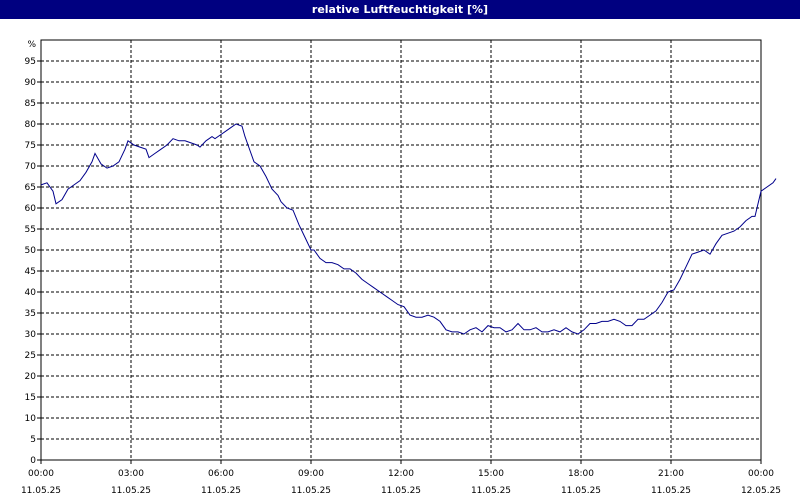  What do you see at coordinates (30, 356) in the screenshot?
I see `y-tick-label: 25` at bounding box center [30, 356].